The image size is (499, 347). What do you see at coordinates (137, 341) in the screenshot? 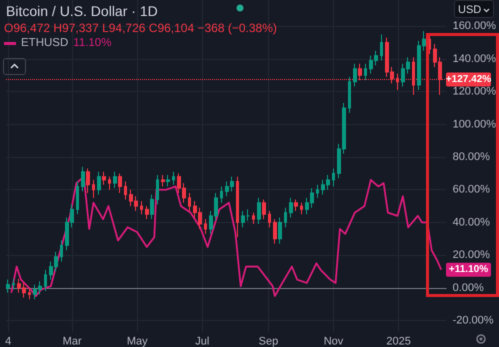
I see `x-tick-label: May` at bounding box center [137, 341].